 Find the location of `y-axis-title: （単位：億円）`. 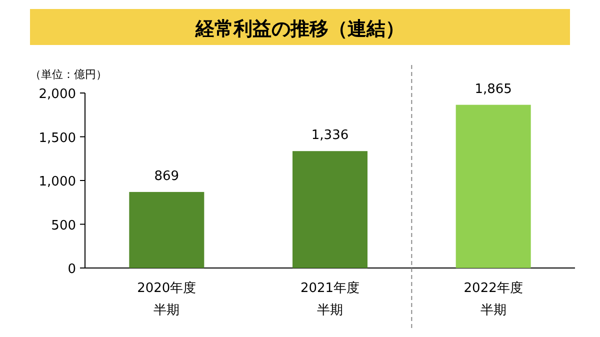

y-axis-title: （単位：億円） is located at coordinates (68, 74).